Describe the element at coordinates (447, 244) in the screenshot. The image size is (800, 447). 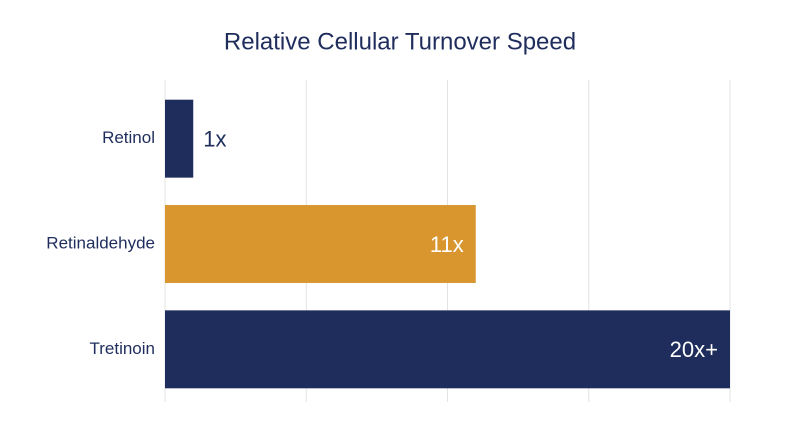
I see `value-label: 11x` at that location.